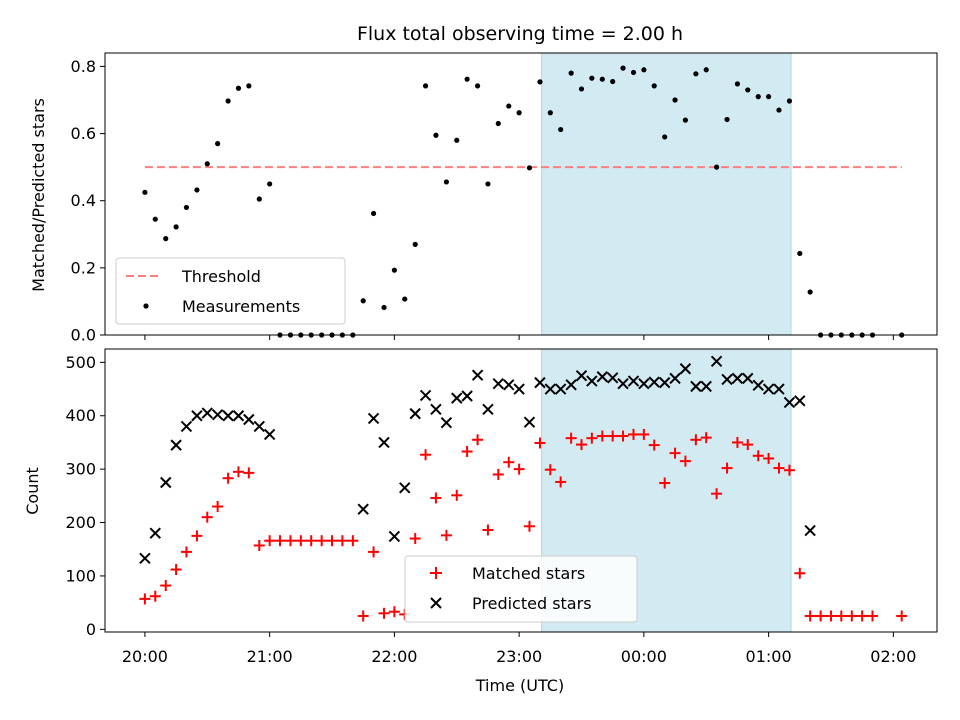 The height and width of the screenshot is (720, 960). I want to click on measurements-legend-label: Measurements, so click(241, 306).